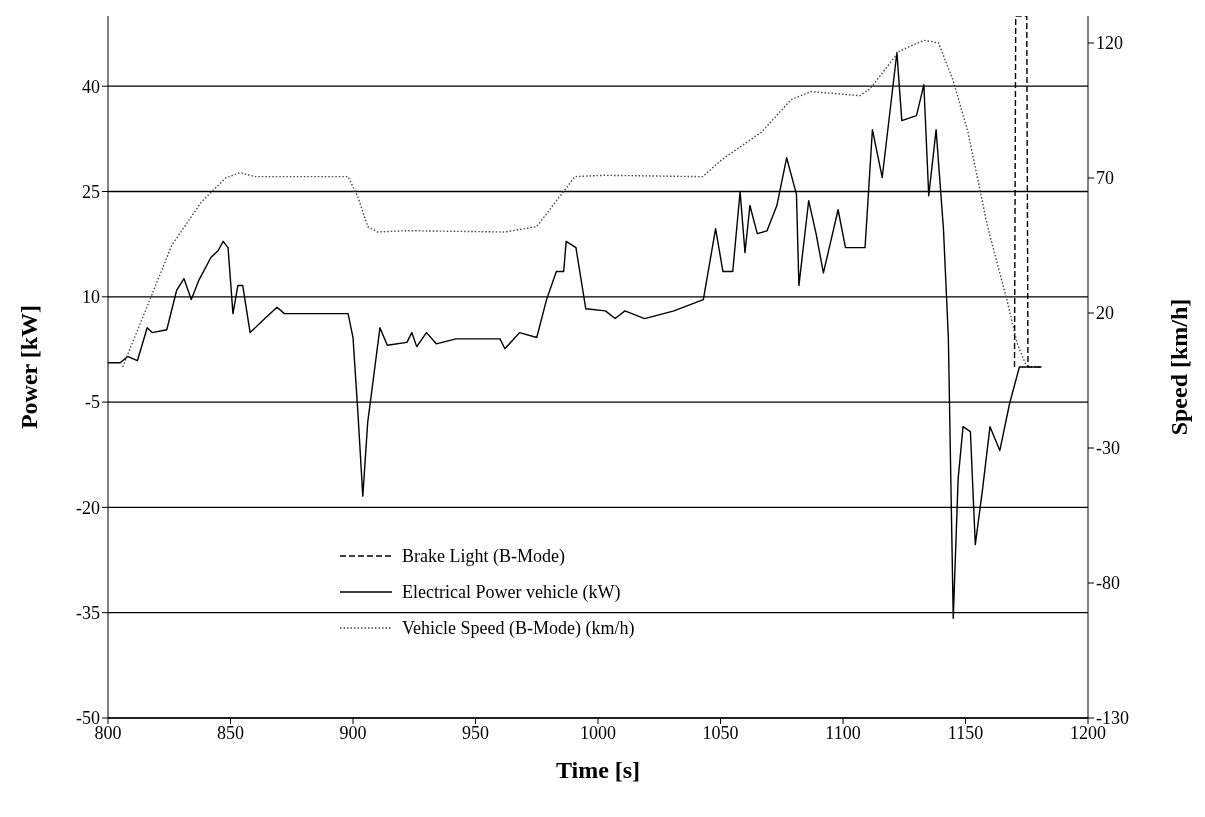  Describe the element at coordinates (598, 770) in the screenshot. I see `x-axis-title: Time [s]` at that location.